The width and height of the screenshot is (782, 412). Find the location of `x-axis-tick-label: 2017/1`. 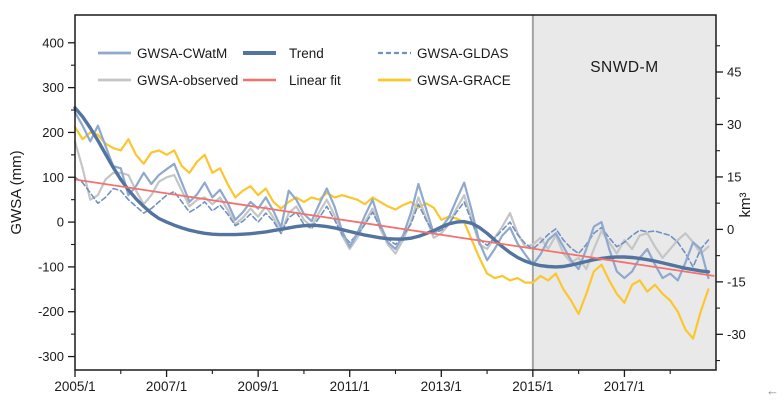

x-axis-tick-label: 2017/1 is located at coordinates (624, 386).